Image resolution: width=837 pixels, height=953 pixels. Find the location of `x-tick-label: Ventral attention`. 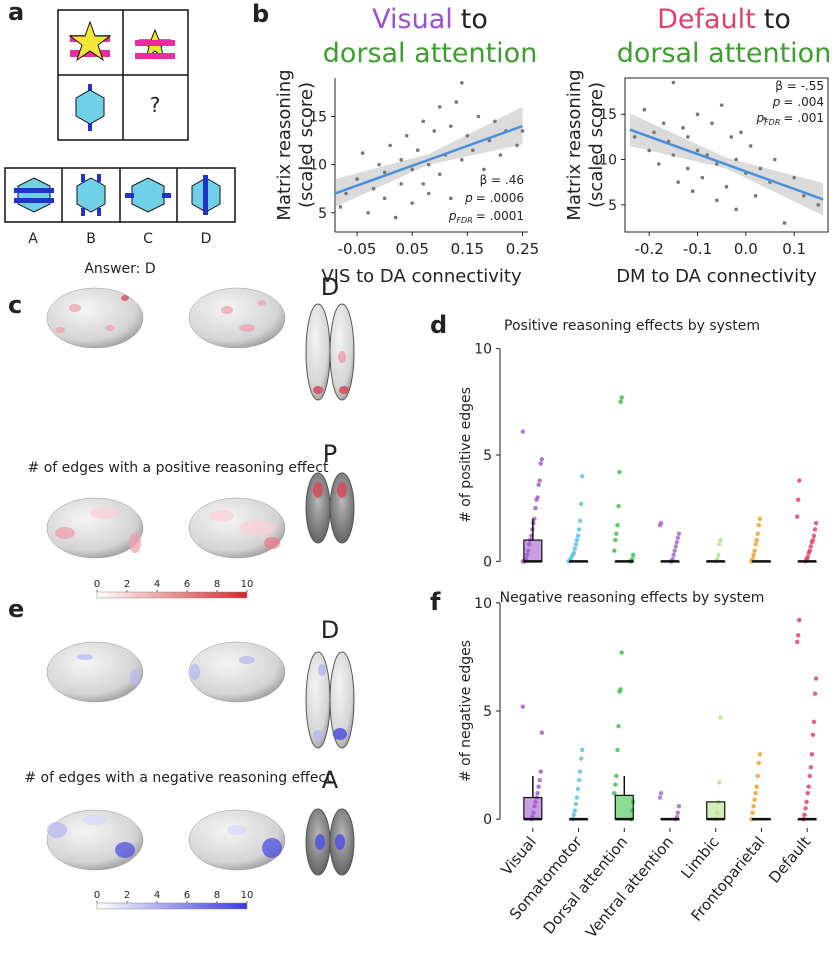

x-tick-label: Ventral attention is located at coordinates (629, 887).